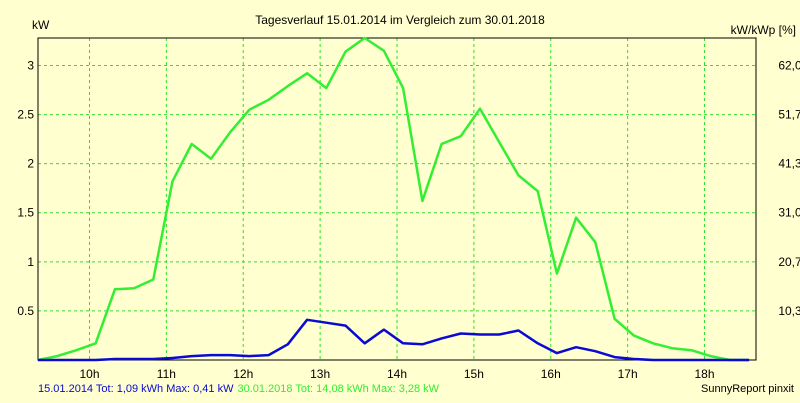  I want to click on y-axis-label-left: kW, so click(41, 25).